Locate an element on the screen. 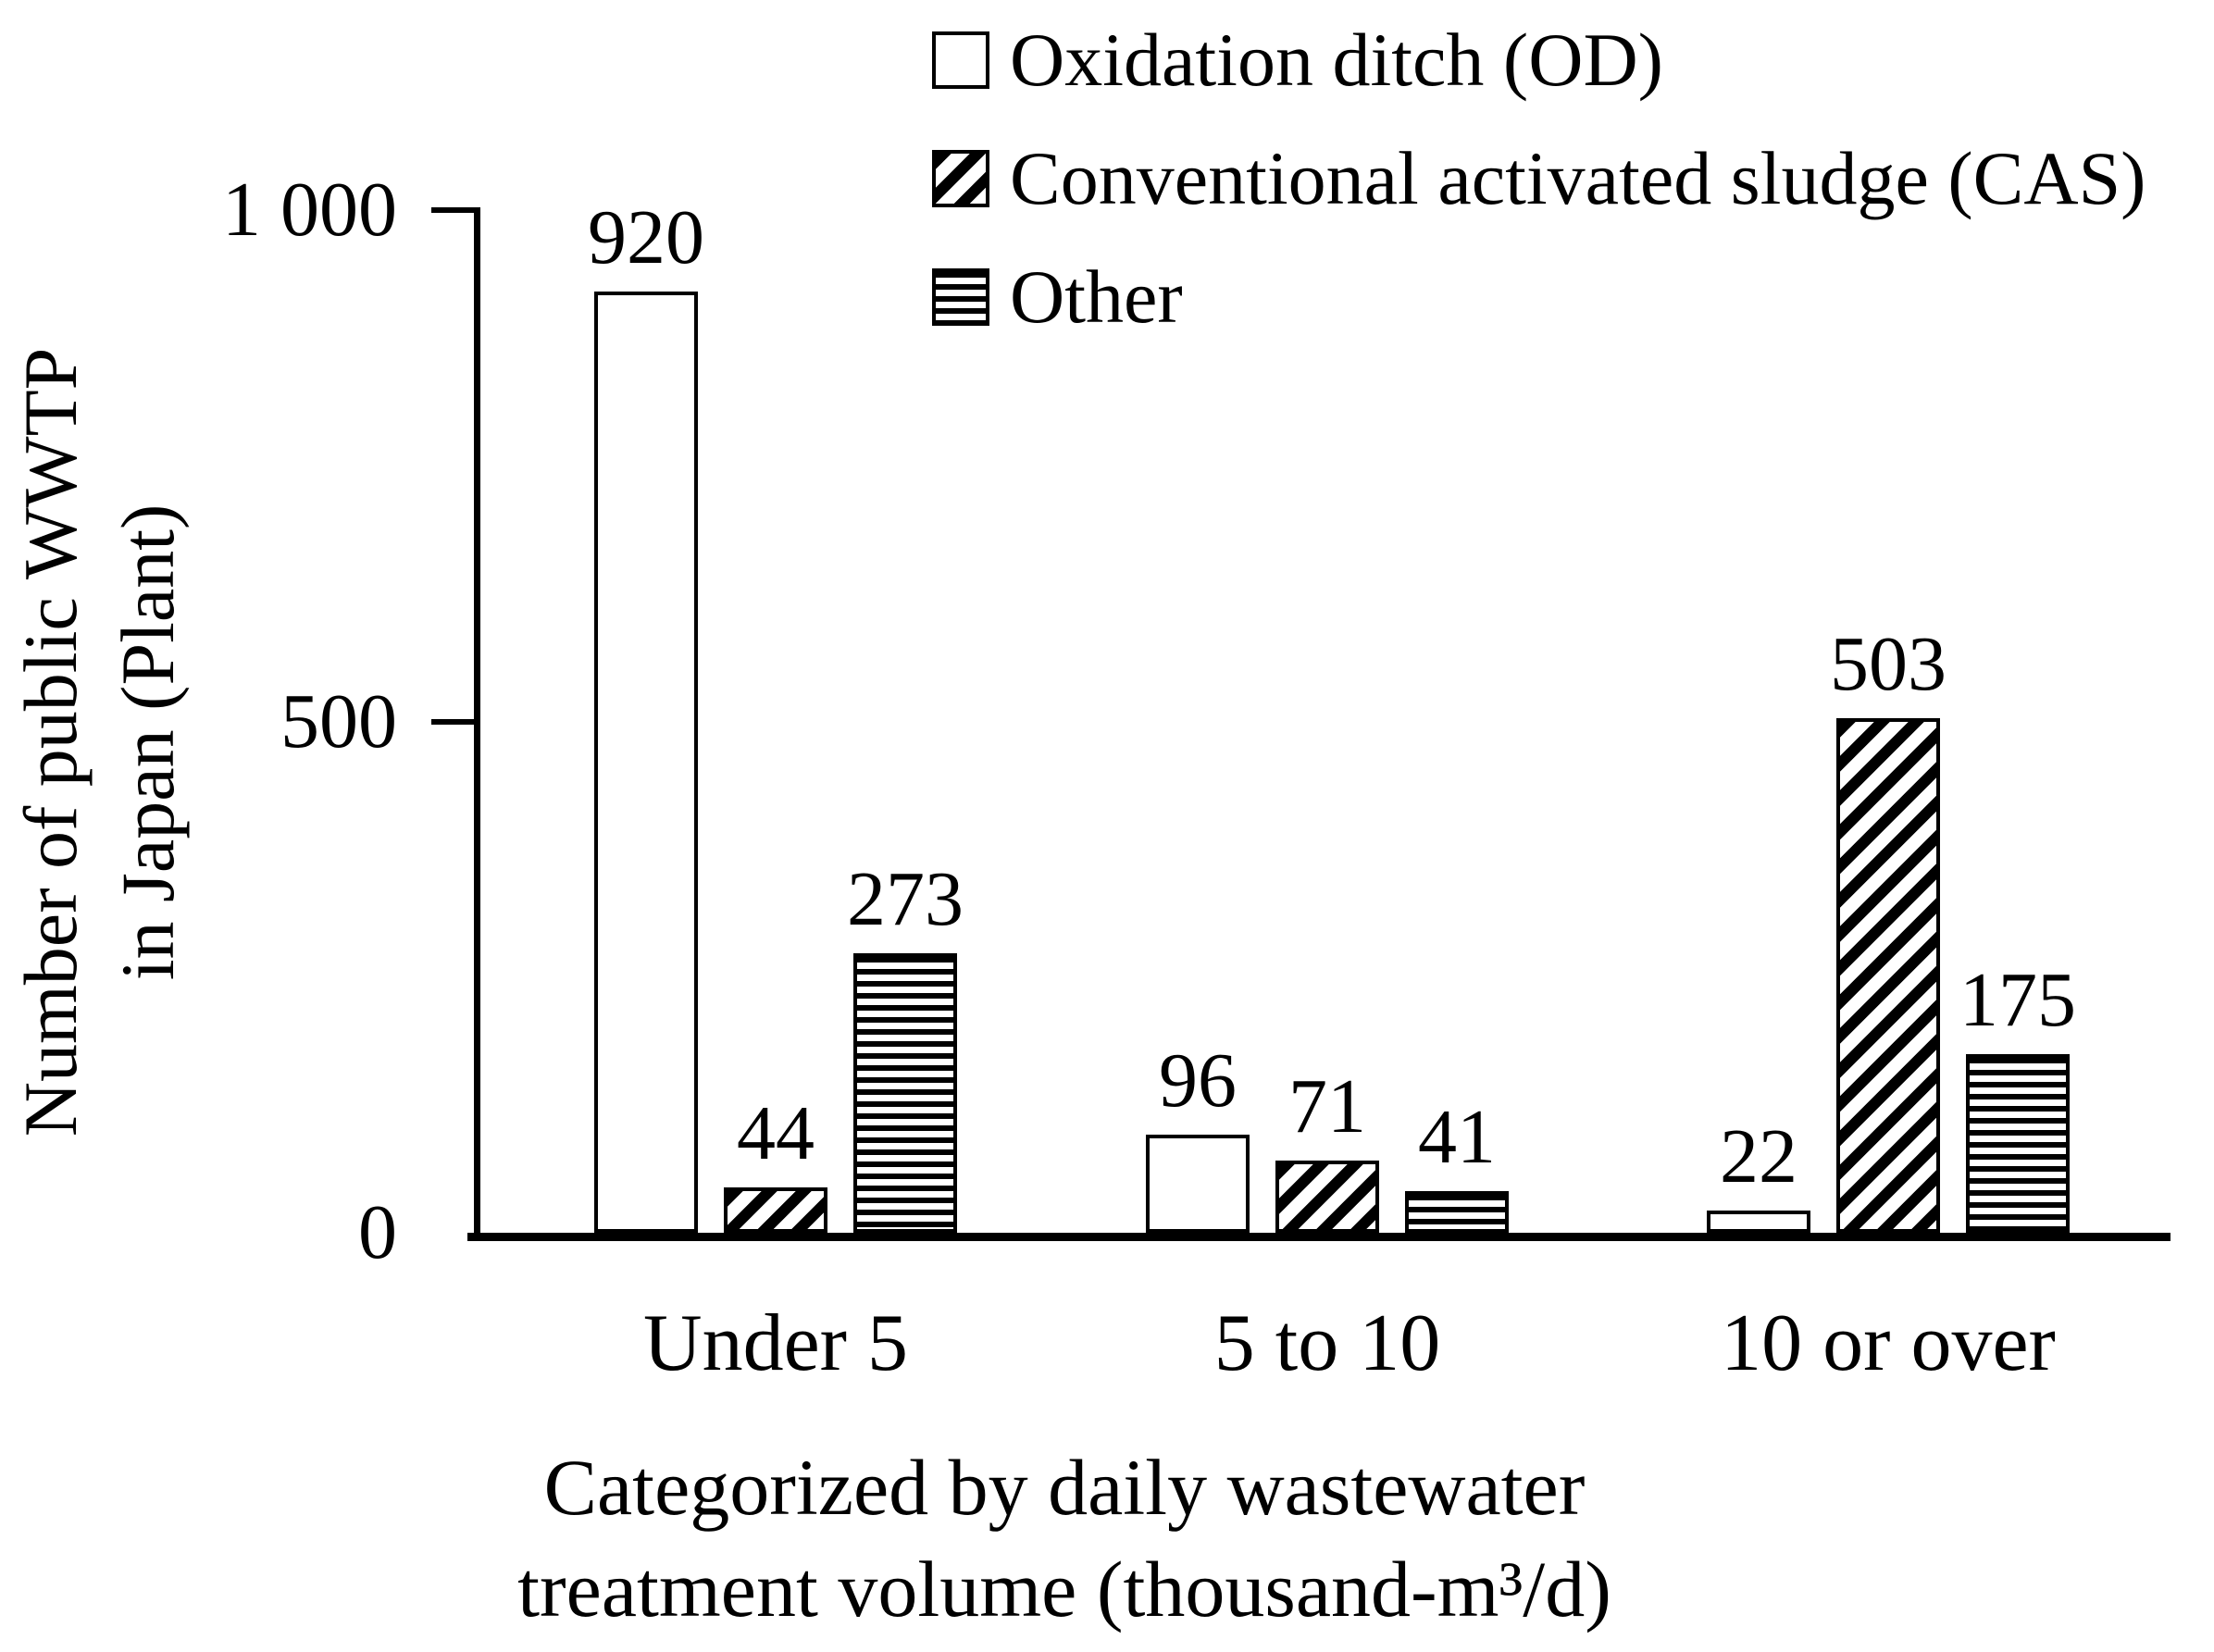 This screenshot has width=2214, height=1652. bar-value-label: 22 is located at coordinates (1758, 1156).